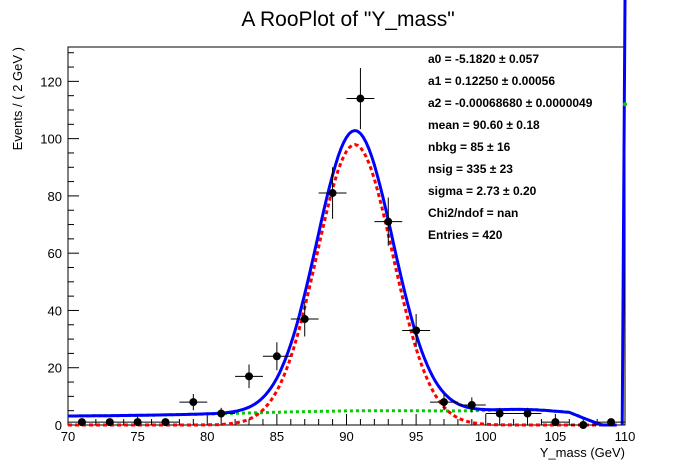  Describe the element at coordinates (473, 213) in the screenshot. I see `fit-parameter: Chi2/ndof = nan` at that location.